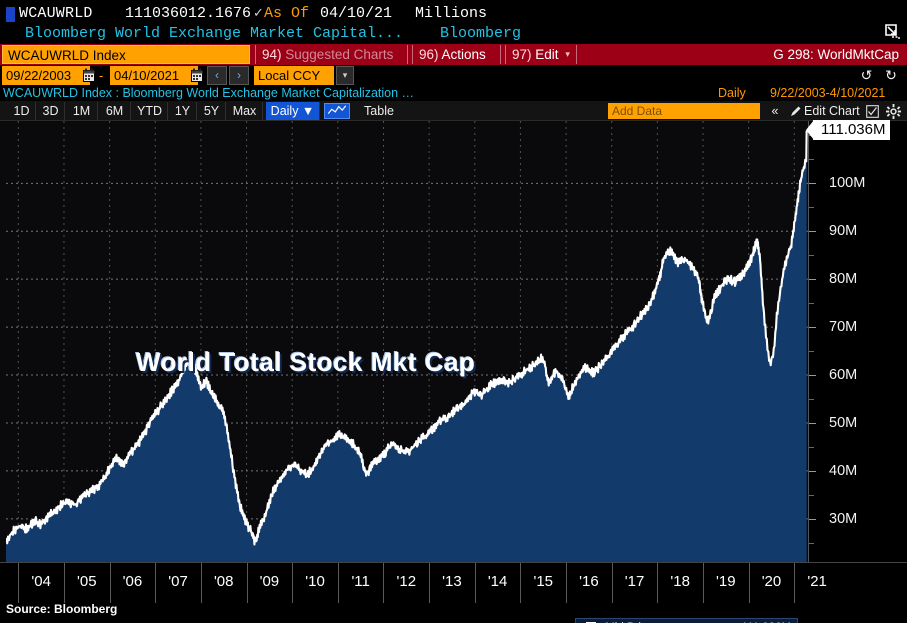  What do you see at coordinates (843, 231) in the screenshot?
I see `y-axis-label: 90M` at bounding box center [843, 231].